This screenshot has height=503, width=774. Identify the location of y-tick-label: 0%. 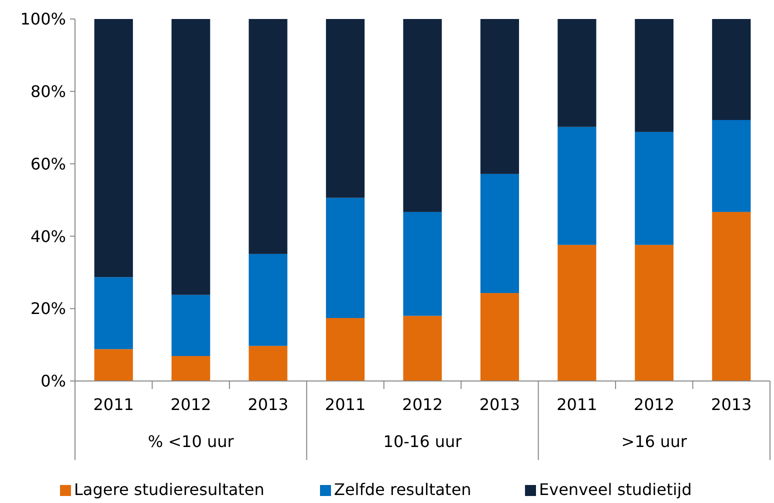
(53, 381).